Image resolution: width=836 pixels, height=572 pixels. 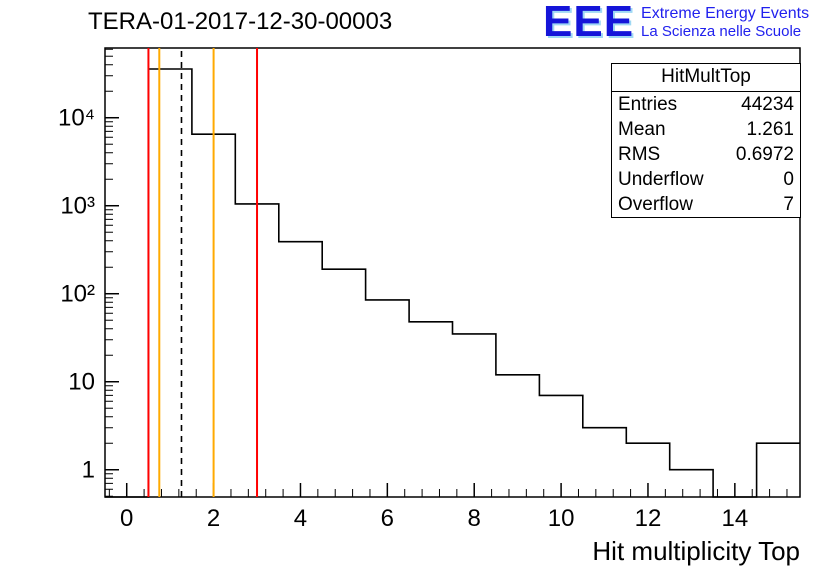 I want to click on stats-value: 44234, so click(x=767, y=104).